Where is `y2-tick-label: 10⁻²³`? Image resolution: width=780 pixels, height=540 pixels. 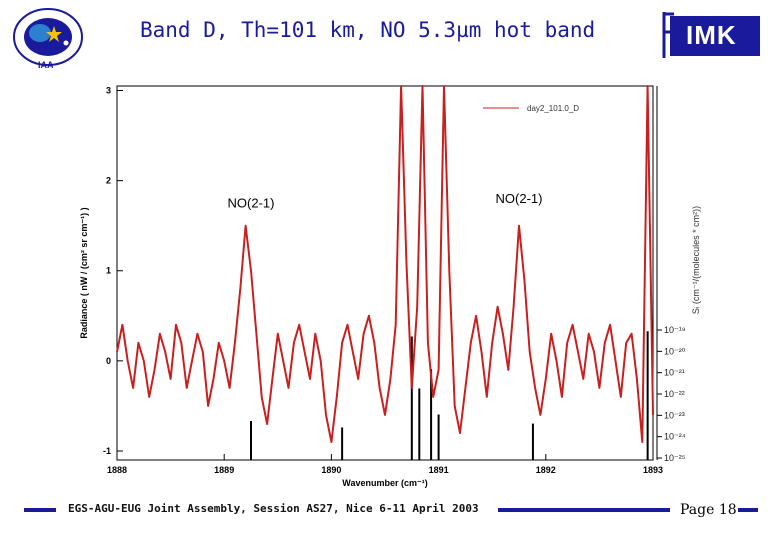
y2-tick-label: 10⁻²³ is located at coordinates (674, 415).